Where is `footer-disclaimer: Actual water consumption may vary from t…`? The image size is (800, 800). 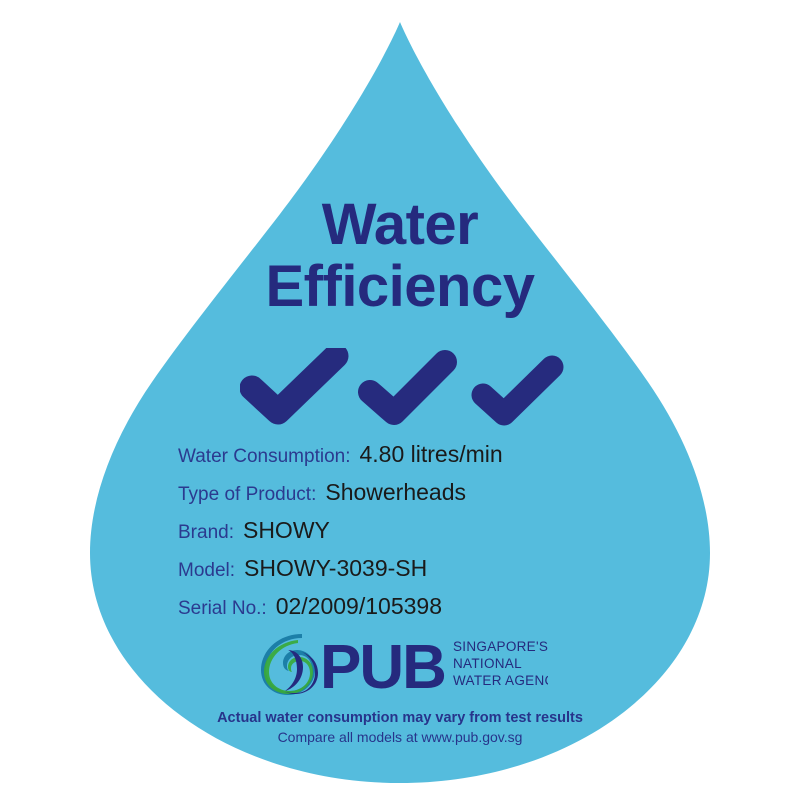 footer-disclaimer: Actual water consumption may vary from t… is located at coordinates (400, 718).